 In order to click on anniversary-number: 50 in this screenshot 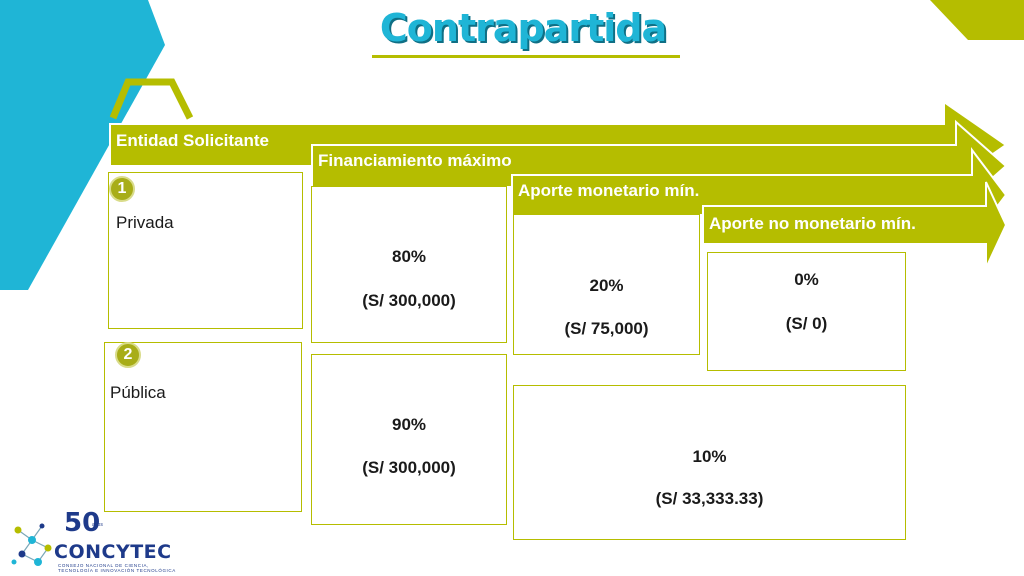, I will do `click(82, 523)`.